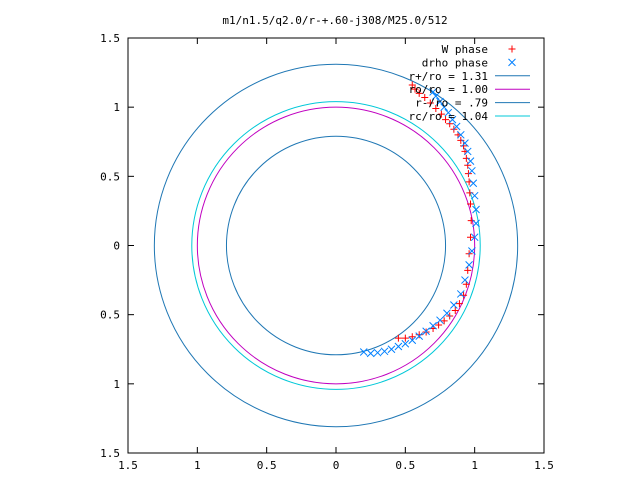  What do you see at coordinates (448, 76) in the screenshot?
I see `legend-label: r+/ro = 1.31` at bounding box center [448, 76].